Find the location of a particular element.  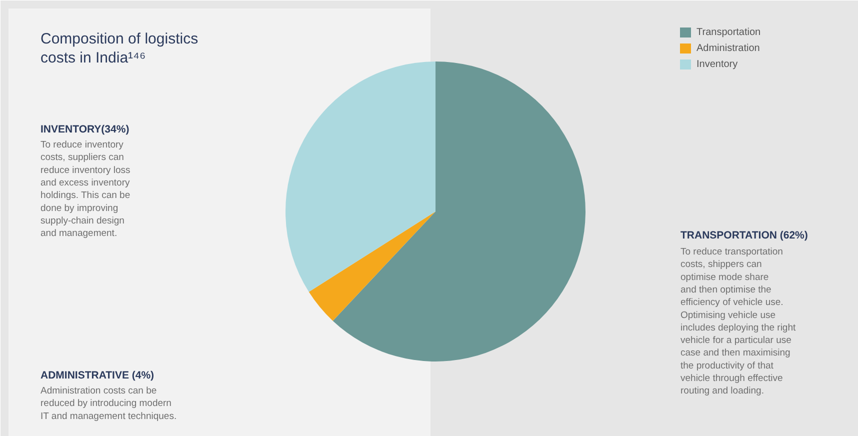

legend-label: Administration is located at coordinates (728, 48).